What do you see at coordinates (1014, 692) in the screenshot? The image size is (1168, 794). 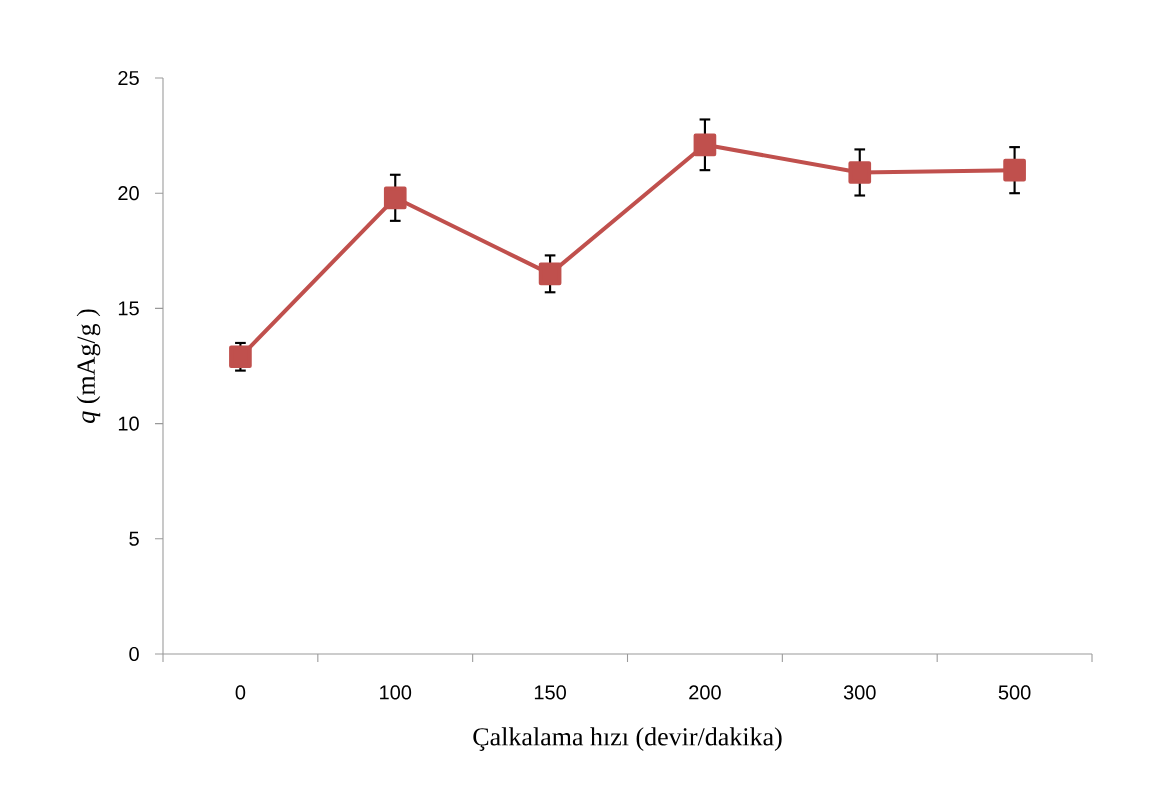 I see `x-tick-label: 500` at bounding box center [1014, 692].